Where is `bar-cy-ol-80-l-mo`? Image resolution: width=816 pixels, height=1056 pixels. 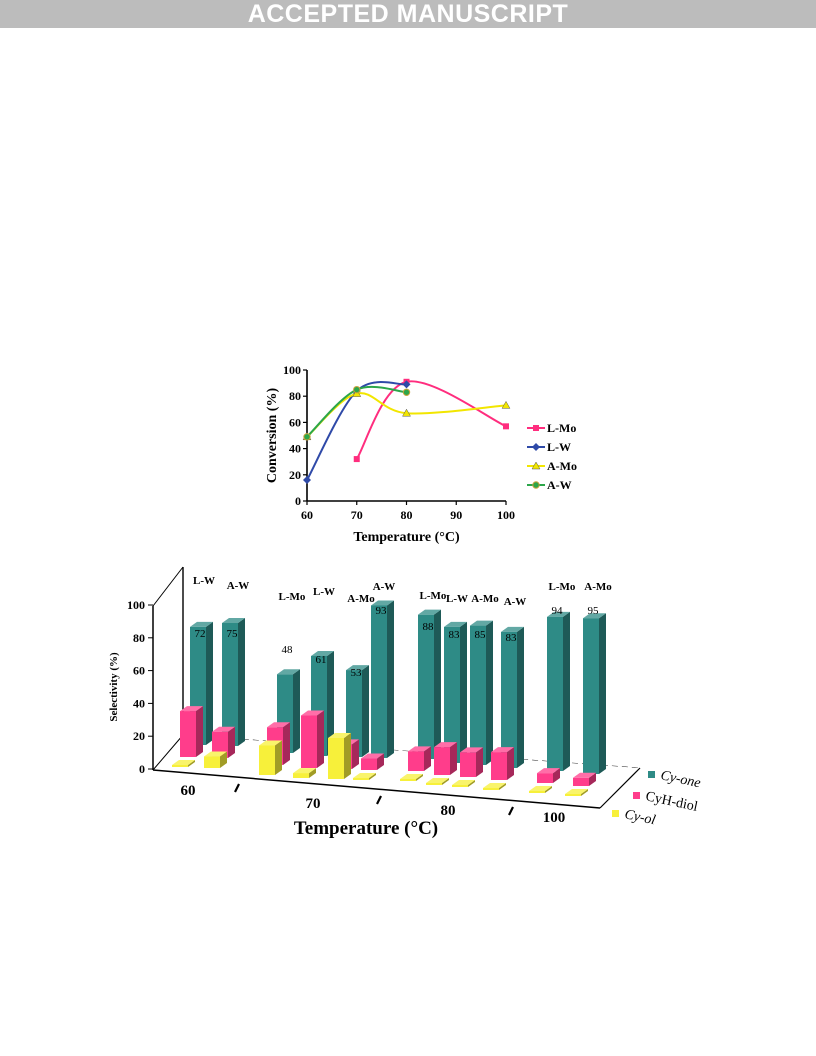
bar-cy-ol-80-l-mo is located at coordinates (408, 780).